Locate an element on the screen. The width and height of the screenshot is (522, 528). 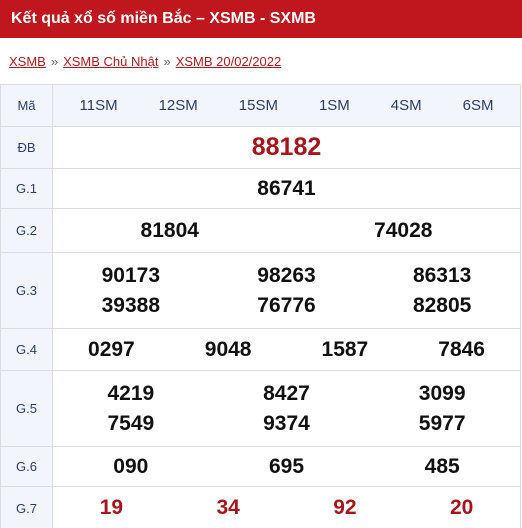
page-title: Kết quả xổ số miền Bắc – XSMB - SXMB is located at coordinates (163, 18).